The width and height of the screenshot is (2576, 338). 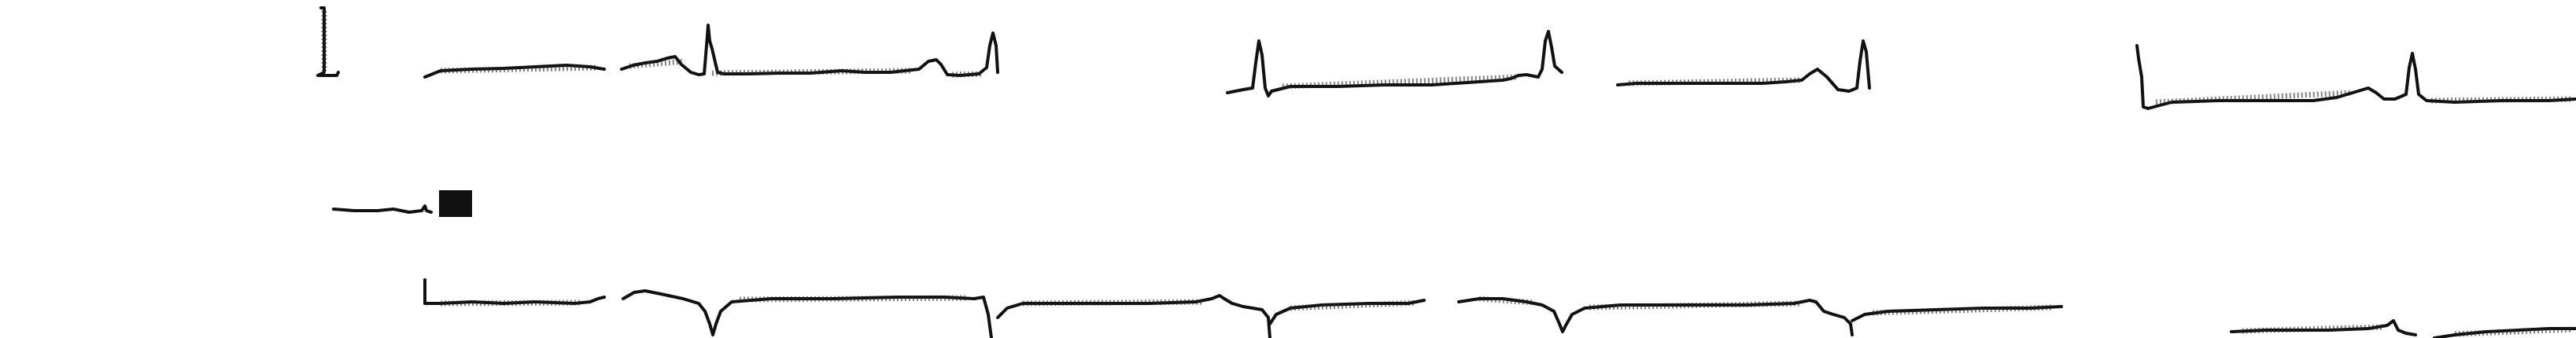 What do you see at coordinates (328, 41) in the screenshot?
I see `calibration-mark` at bounding box center [328, 41].